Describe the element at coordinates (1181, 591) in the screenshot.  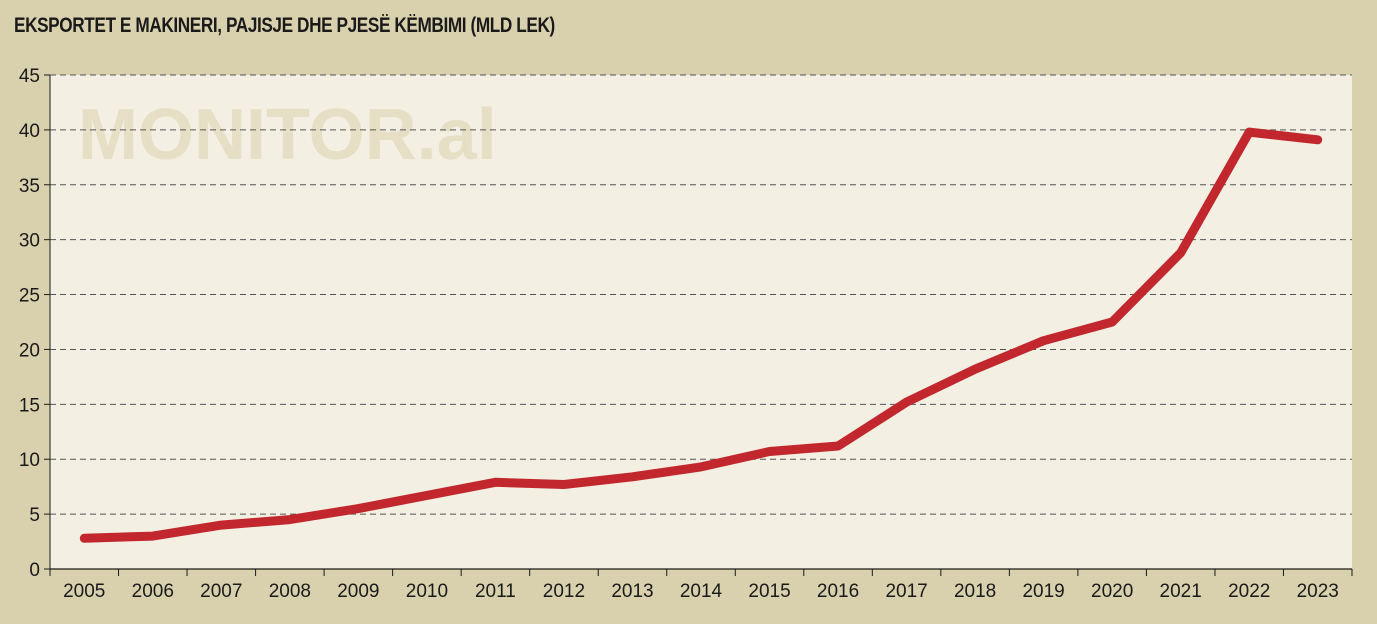
I see `x-tick-label: 2021` at that location.